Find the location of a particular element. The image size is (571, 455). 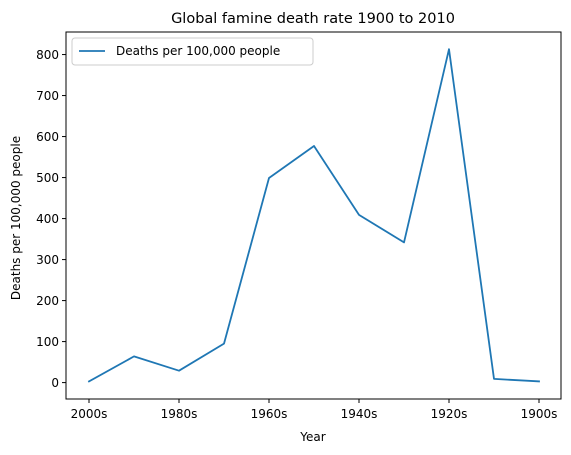

y-tick-label: 300 is located at coordinates (47, 260).